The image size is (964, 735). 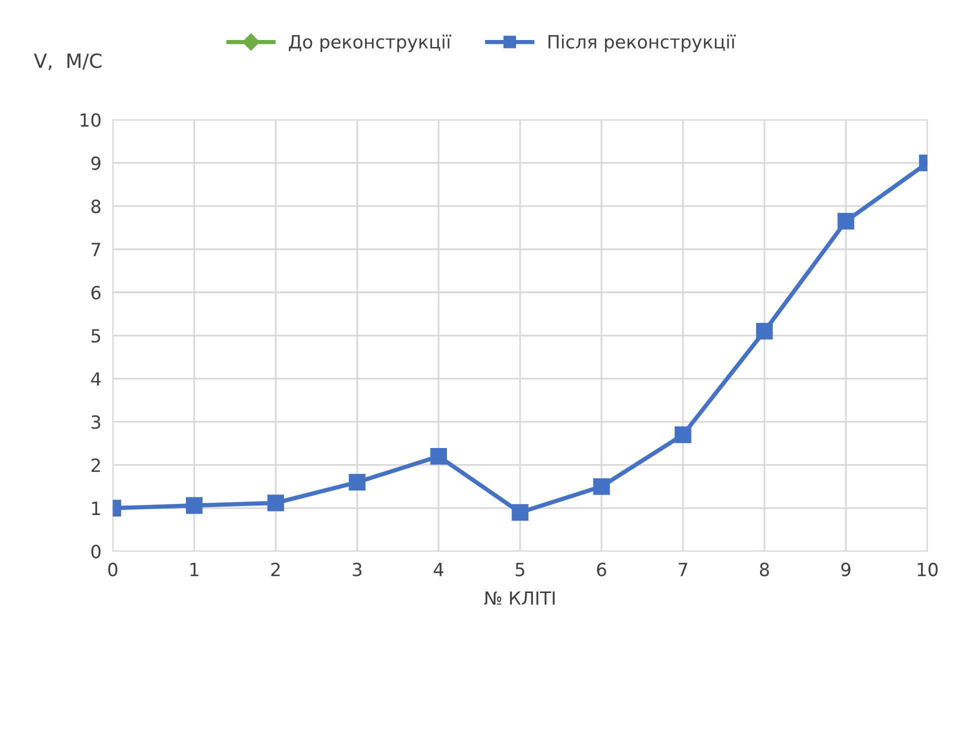 What do you see at coordinates (113, 569) in the screenshot?
I see `x-tick-label: 0` at bounding box center [113, 569].